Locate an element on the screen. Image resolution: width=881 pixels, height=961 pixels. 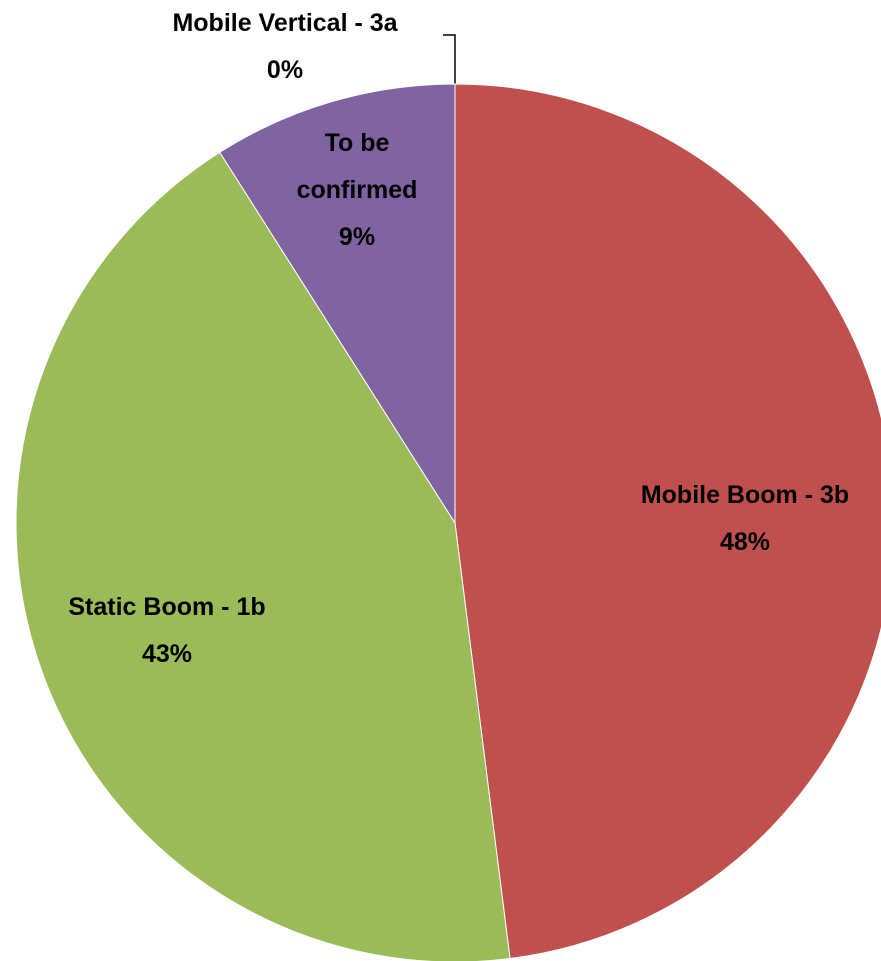
slice-value-label: 9% is located at coordinates (357, 237).